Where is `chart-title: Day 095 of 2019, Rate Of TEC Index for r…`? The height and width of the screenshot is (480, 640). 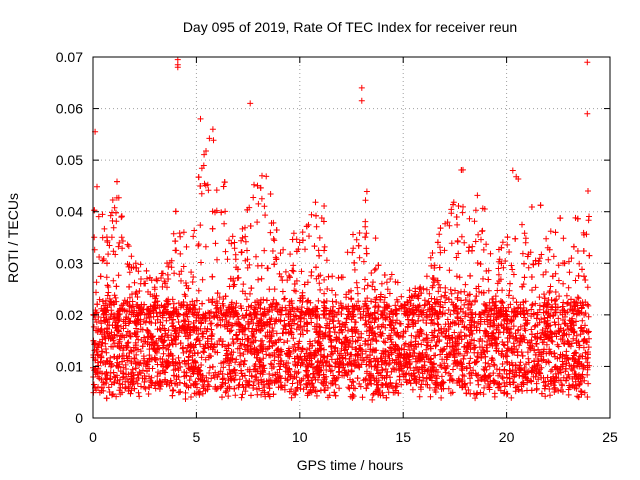 chart-title: Day 095 of 2019, Rate Of TEC Index for r… is located at coordinates (350, 27).